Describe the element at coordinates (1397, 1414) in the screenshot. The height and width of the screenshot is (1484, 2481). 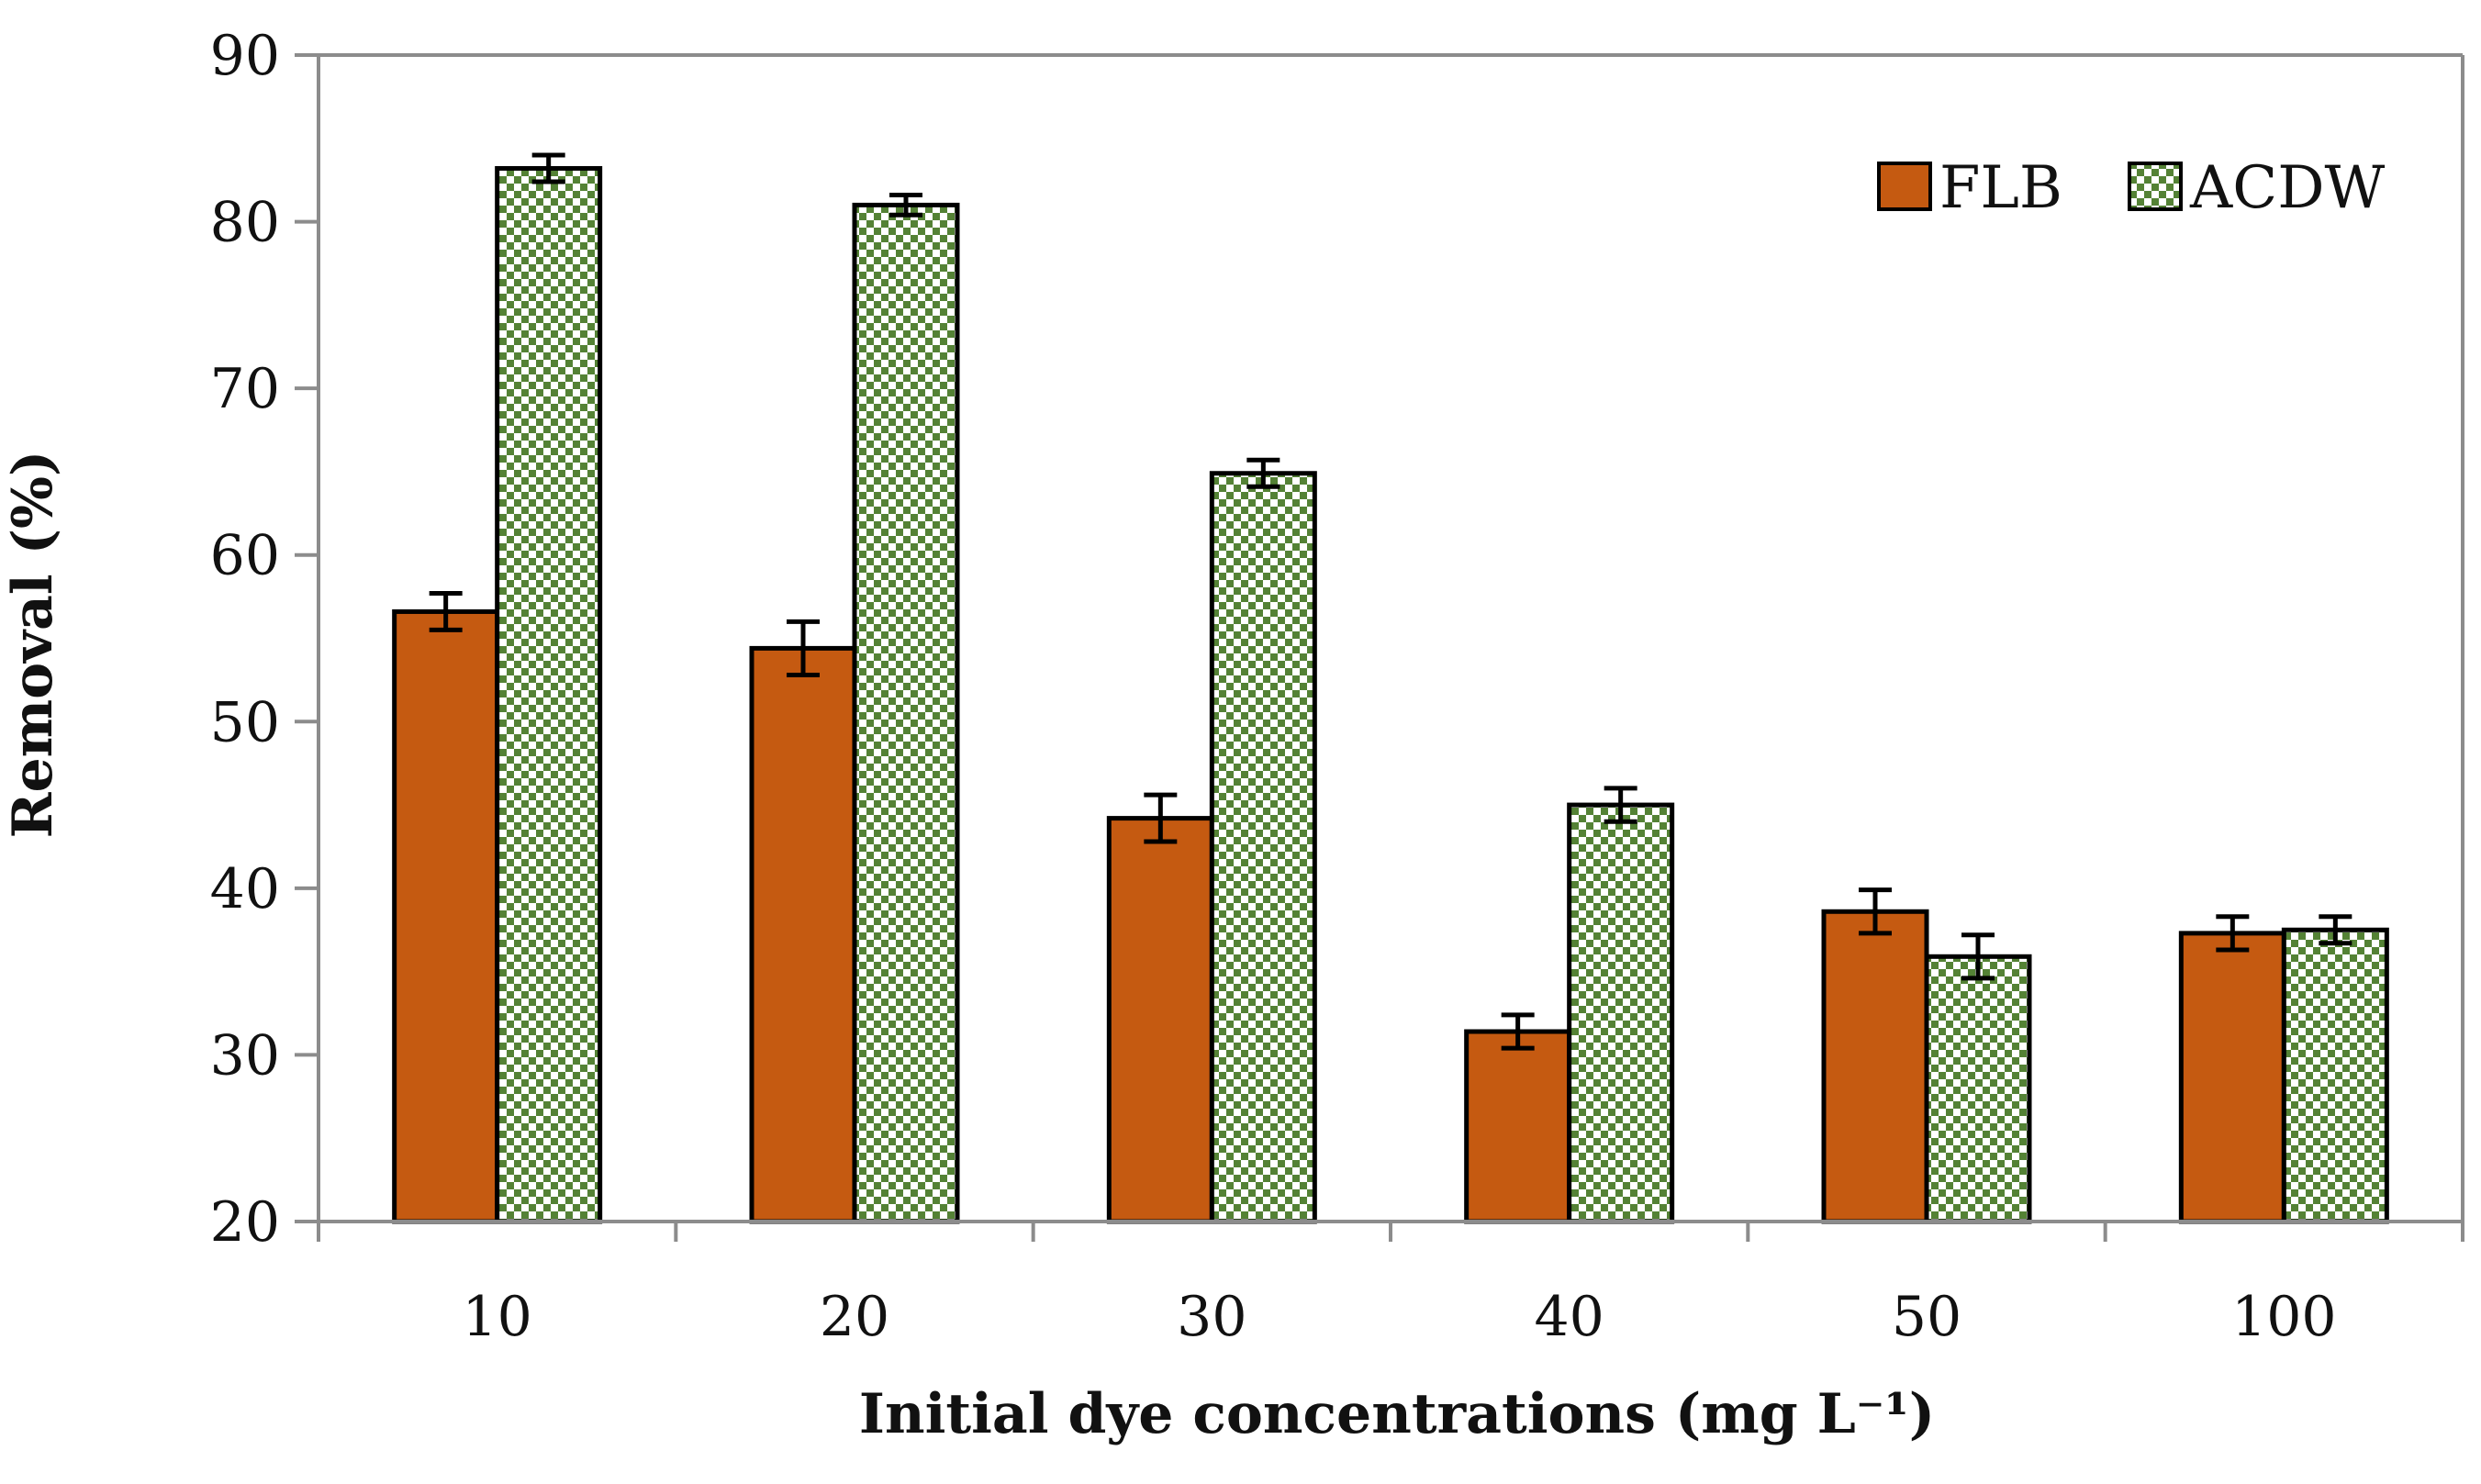
I see `x-axis-title: Initial dye concentrations (mg L⁻¹)` at that location.